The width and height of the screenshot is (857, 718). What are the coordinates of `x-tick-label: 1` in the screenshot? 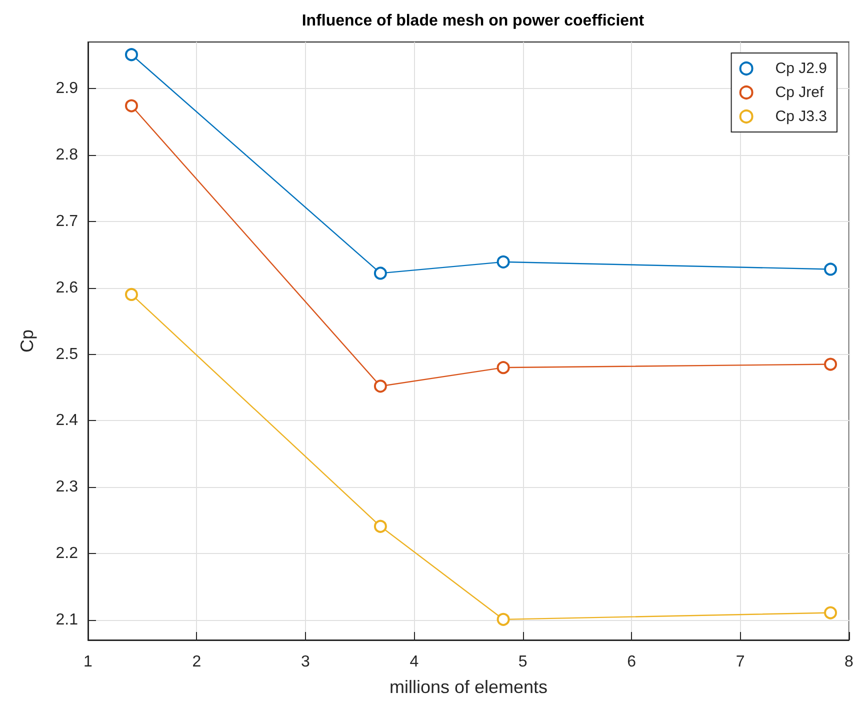 It's located at (88, 662).